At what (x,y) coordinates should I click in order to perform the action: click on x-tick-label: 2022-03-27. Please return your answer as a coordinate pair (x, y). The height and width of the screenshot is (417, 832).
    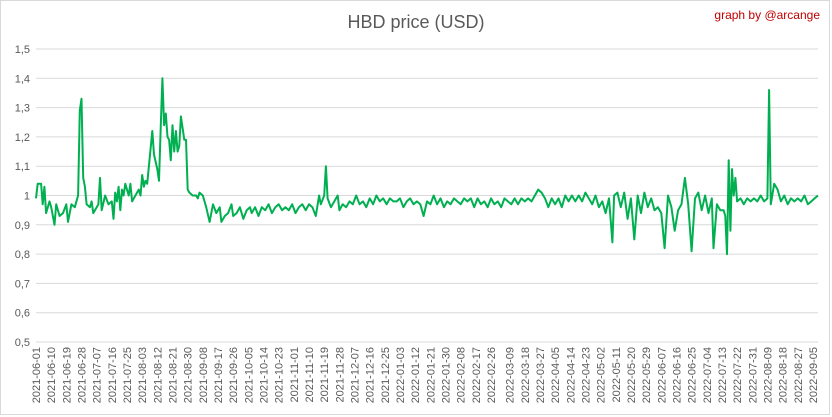
    Looking at the image, I should click on (541, 375).